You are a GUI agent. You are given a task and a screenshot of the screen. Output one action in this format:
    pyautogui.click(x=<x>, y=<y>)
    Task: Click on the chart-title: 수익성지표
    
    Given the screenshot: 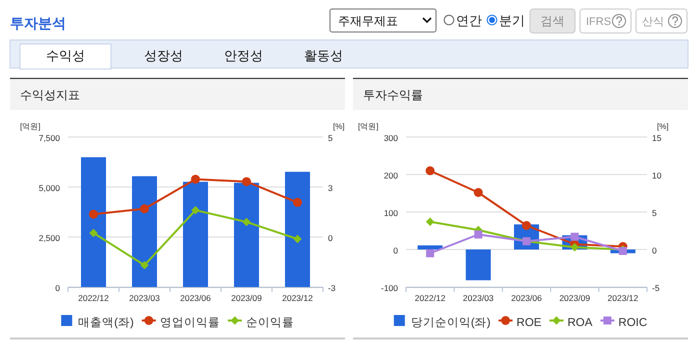 What is the action you would take?
    pyautogui.click(x=50, y=95)
    